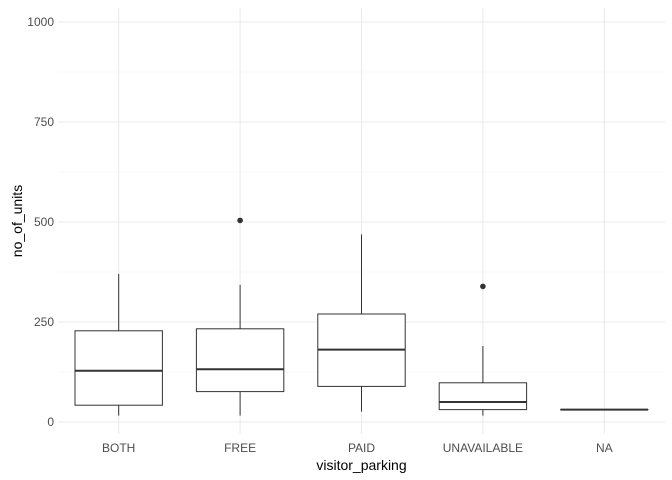 Image resolution: width=672 pixels, height=480 pixels. I want to click on box-free, so click(240, 316).